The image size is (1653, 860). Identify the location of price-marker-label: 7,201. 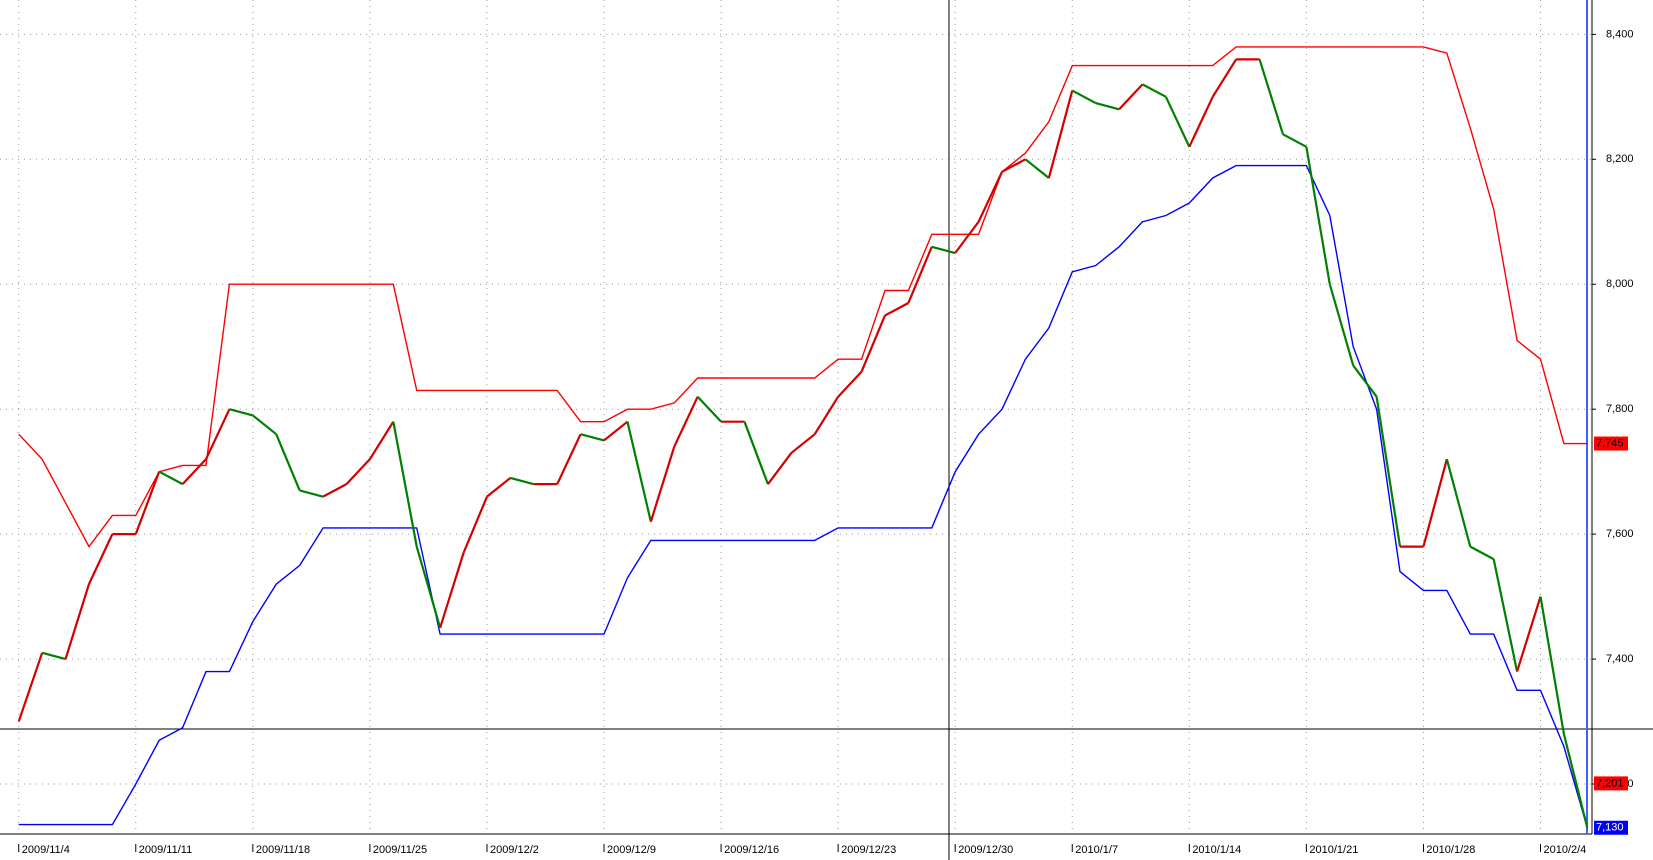
(1610, 783).